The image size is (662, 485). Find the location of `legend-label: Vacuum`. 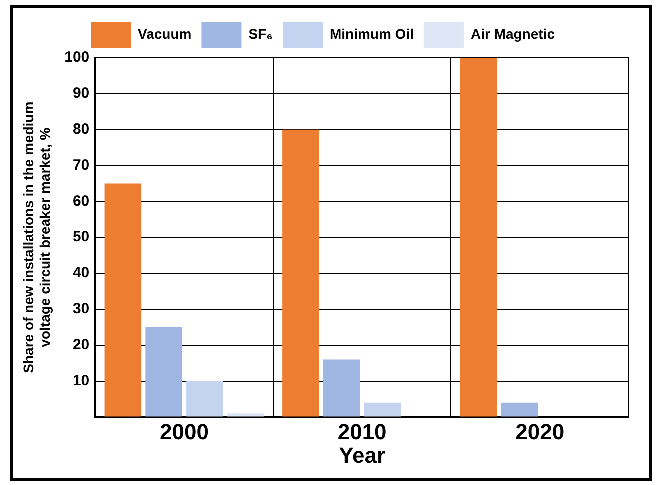

legend-label: Vacuum is located at coordinates (165, 34).